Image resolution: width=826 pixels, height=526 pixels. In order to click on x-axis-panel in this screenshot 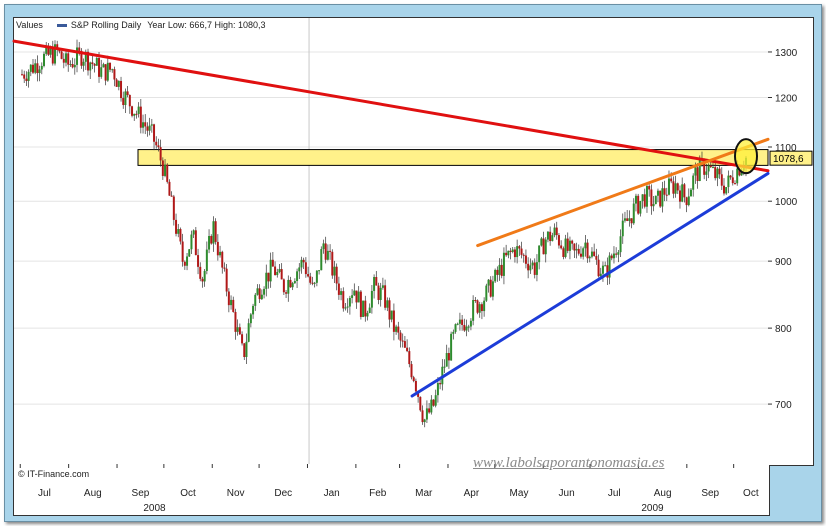, I will do `click(391, 490)`.